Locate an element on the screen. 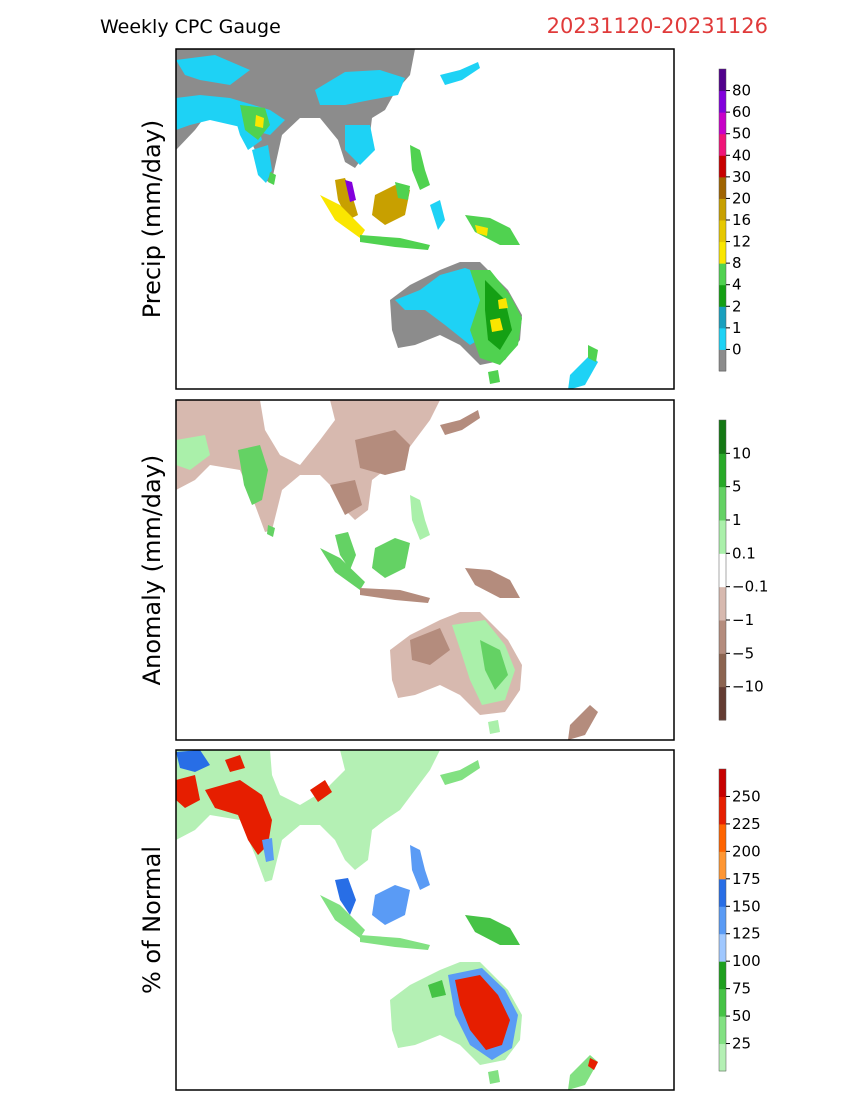 The image size is (850, 1100). precip-malaysia is located at coordinates (346, 199).